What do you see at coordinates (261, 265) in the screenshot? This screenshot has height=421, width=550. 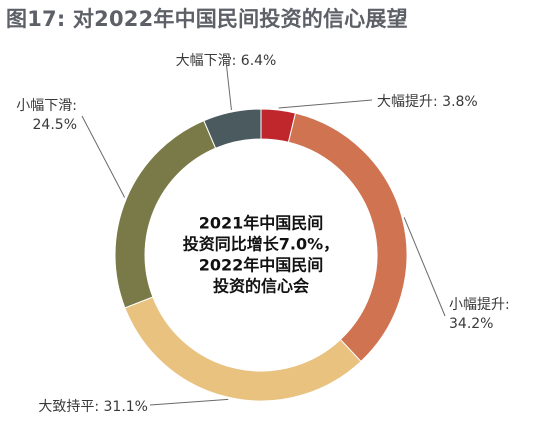 I see `center-text-line-2: 2022年中国民间` at bounding box center [261, 265].